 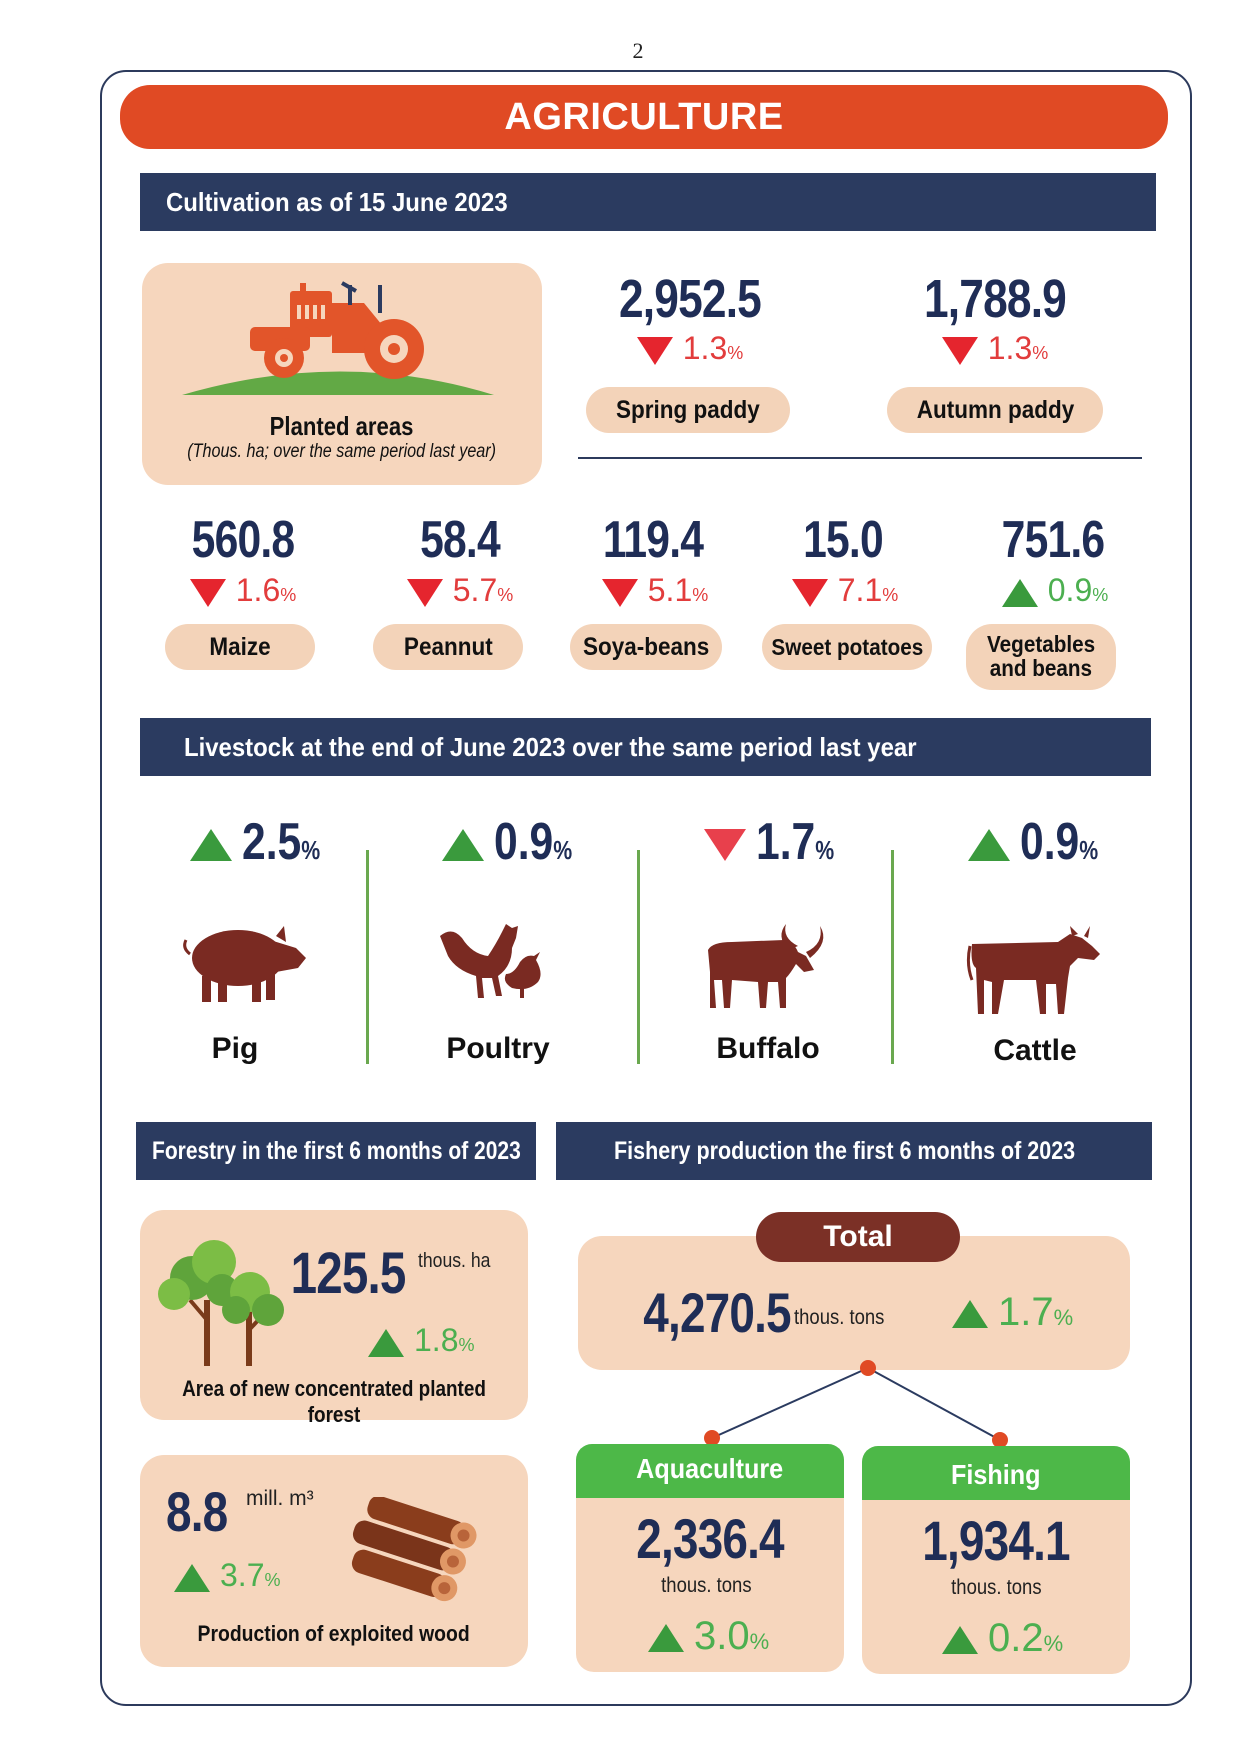 What do you see at coordinates (342, 426) in the screenshot?
I see `planted-areas-label: Planted areas` at bounding box center [342, 426].